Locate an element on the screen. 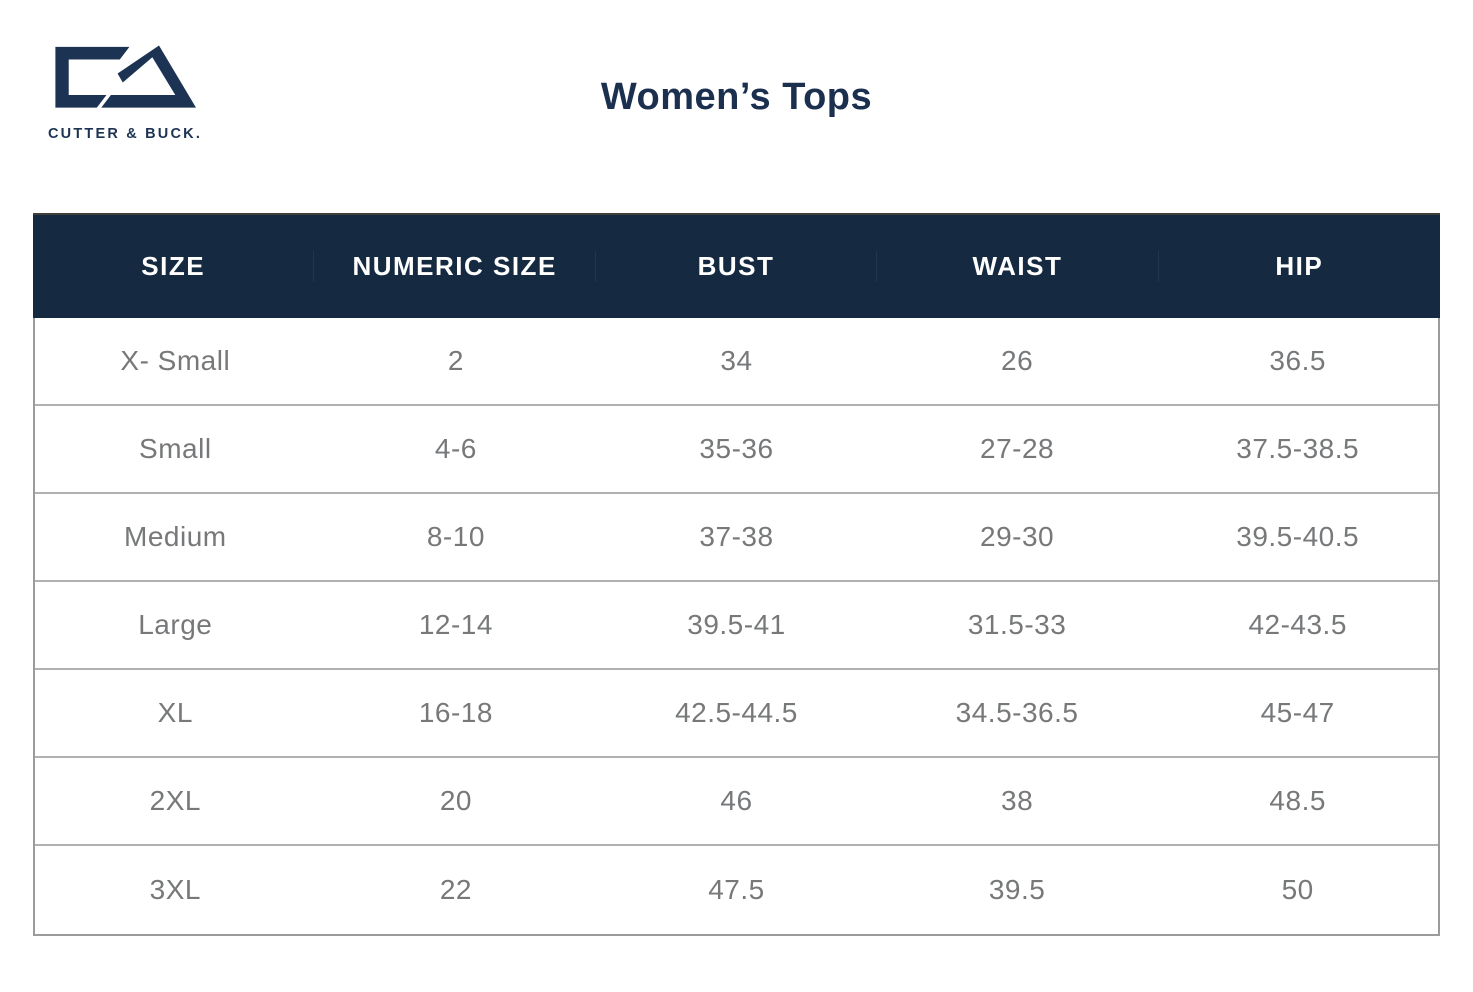 Image resolution: width=1473 pixels, height=992 pixels. table-row-2xl: 2XL 20 46 38 48.5 is located at coordinates (736, 802).